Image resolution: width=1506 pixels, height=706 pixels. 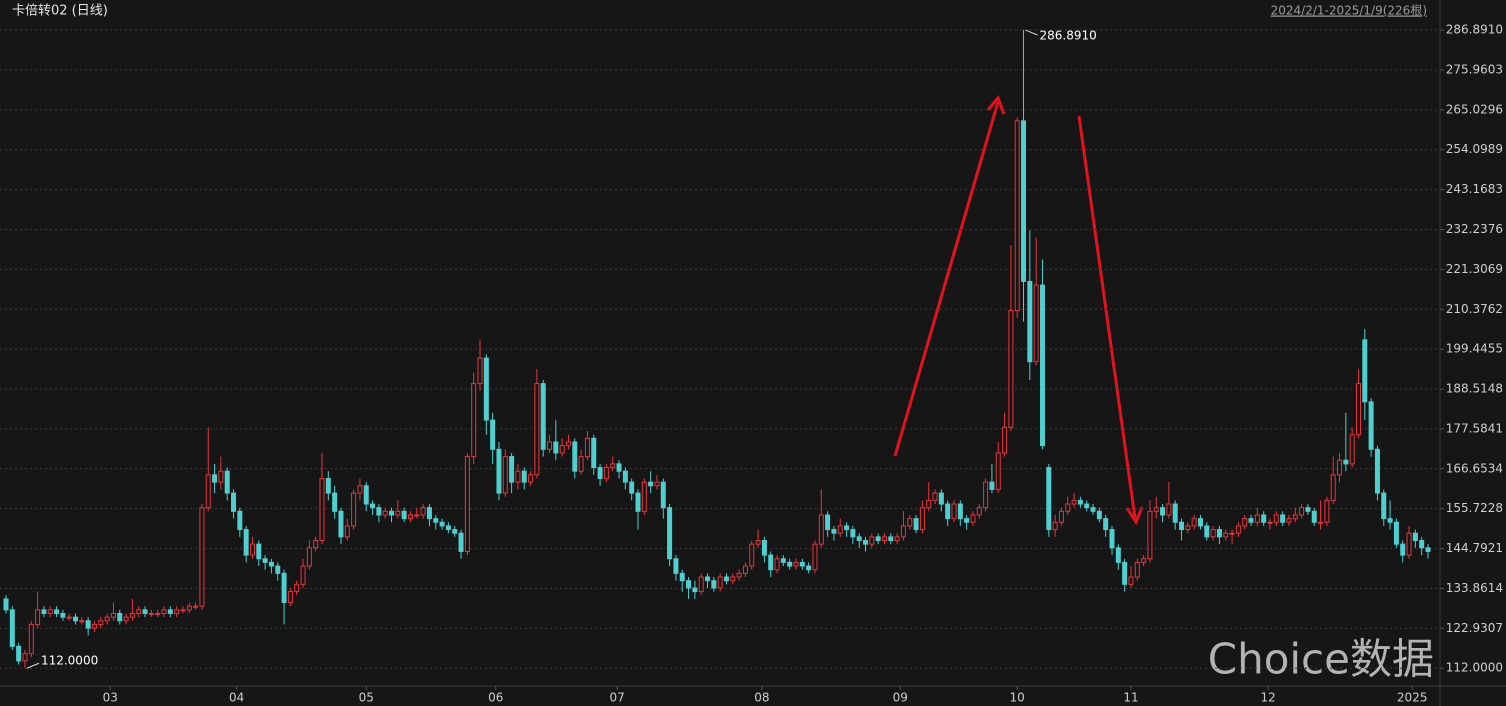 I want to click on min-pointer, so click(x=33, y=665).